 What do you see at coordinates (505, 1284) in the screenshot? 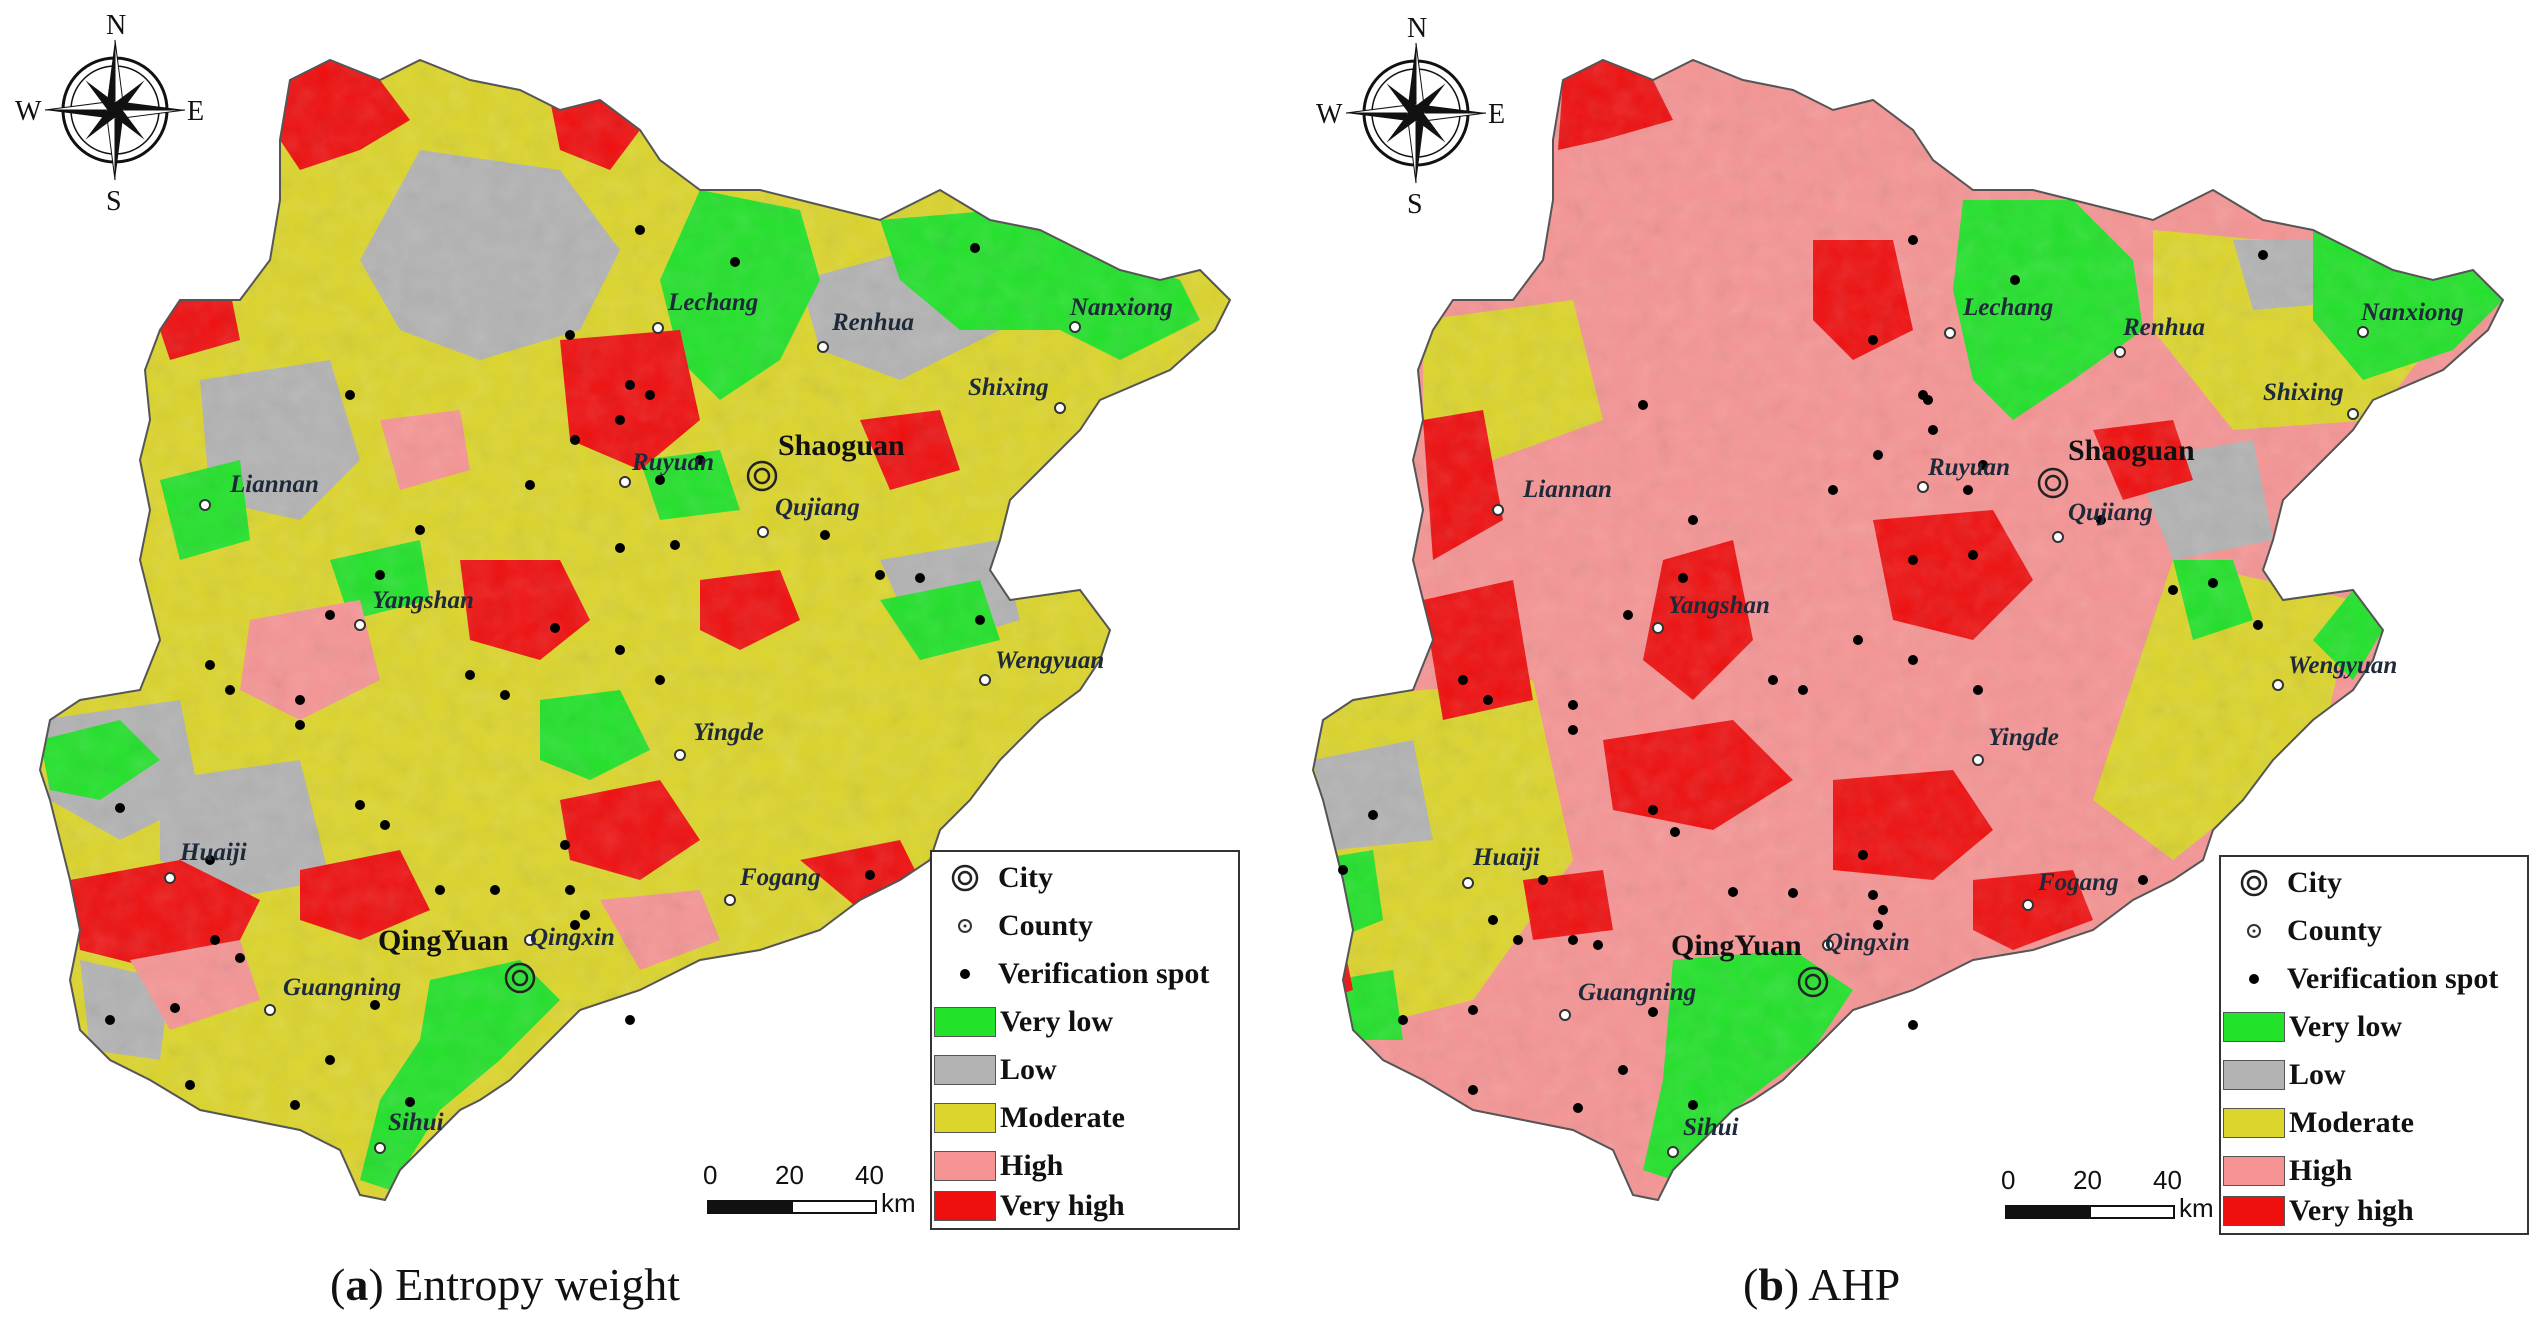
I see `caption-a: (a) Entropy weight` at bounding box center [505, 1284].